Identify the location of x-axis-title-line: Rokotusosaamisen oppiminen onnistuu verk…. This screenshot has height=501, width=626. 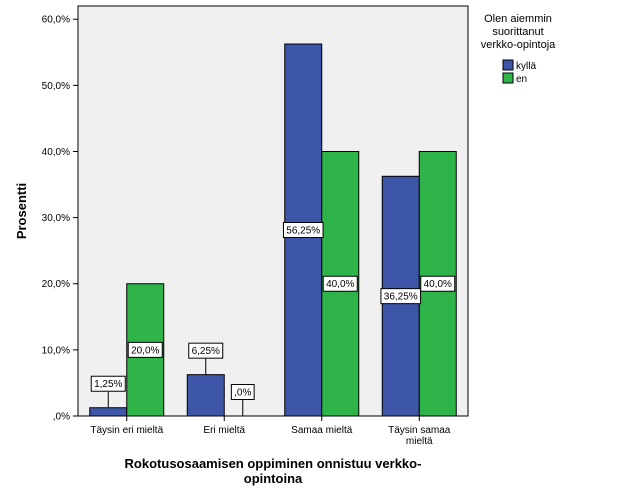
(273, 463).